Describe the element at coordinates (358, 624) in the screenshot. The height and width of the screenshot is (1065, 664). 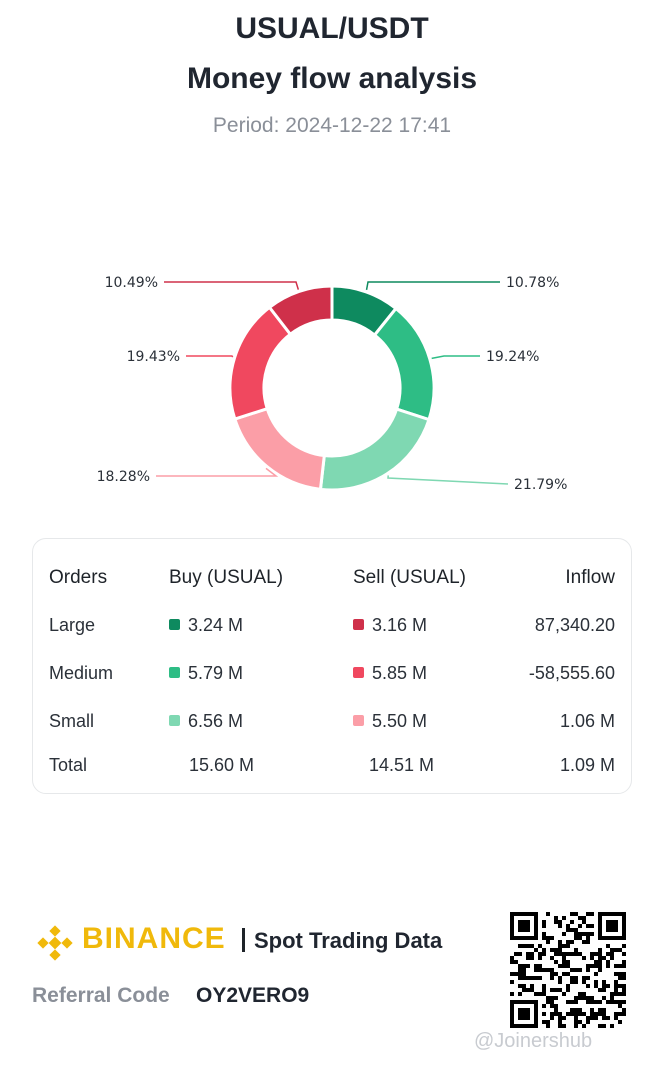
I see `sell-large-swatch` at that location.